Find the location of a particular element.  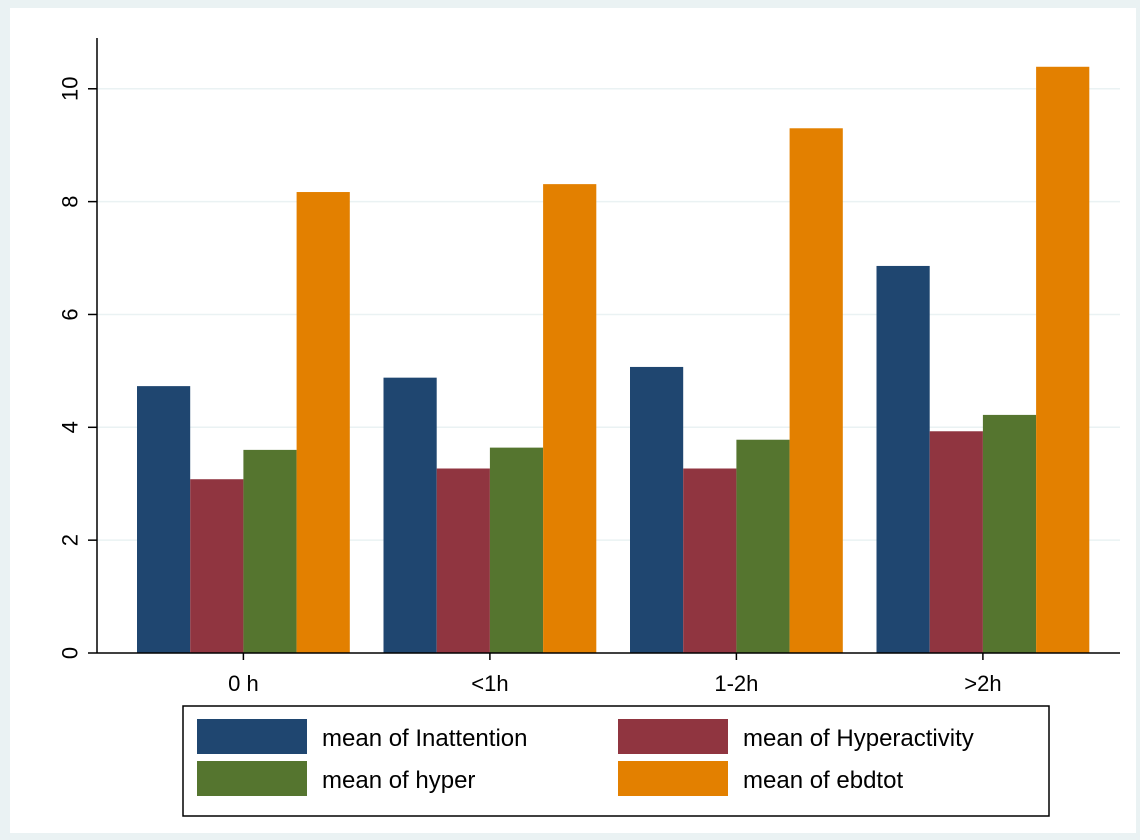

y-tick-label: 10 is located at coordinates (70, 89).